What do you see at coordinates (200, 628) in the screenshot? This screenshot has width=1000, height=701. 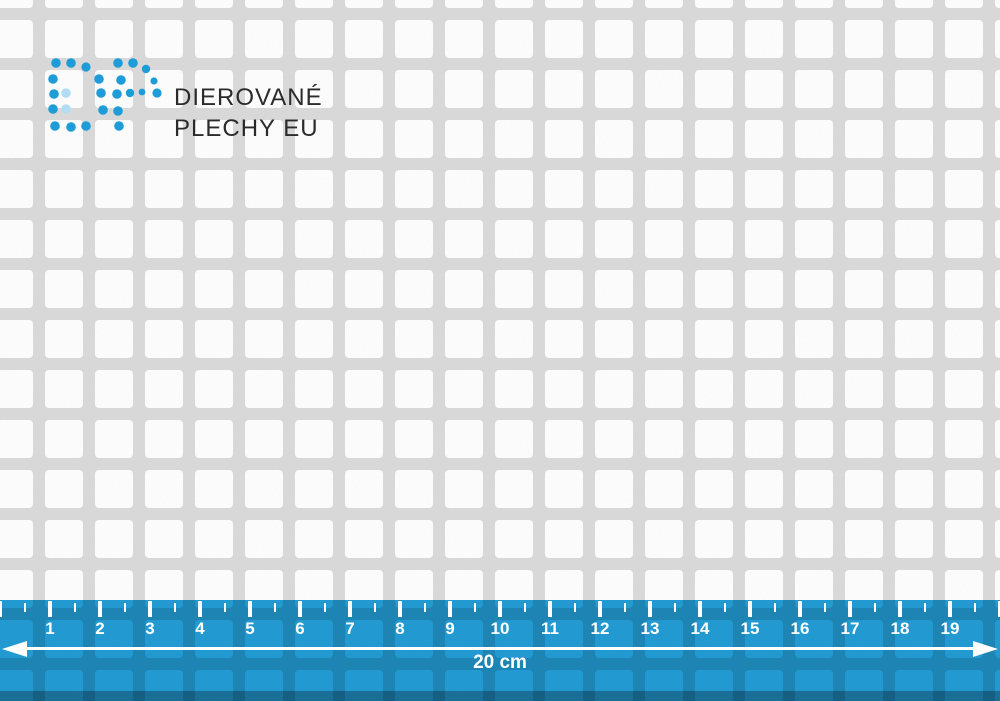 I see `ruler-number: 4` at bounding box center [200, 628].